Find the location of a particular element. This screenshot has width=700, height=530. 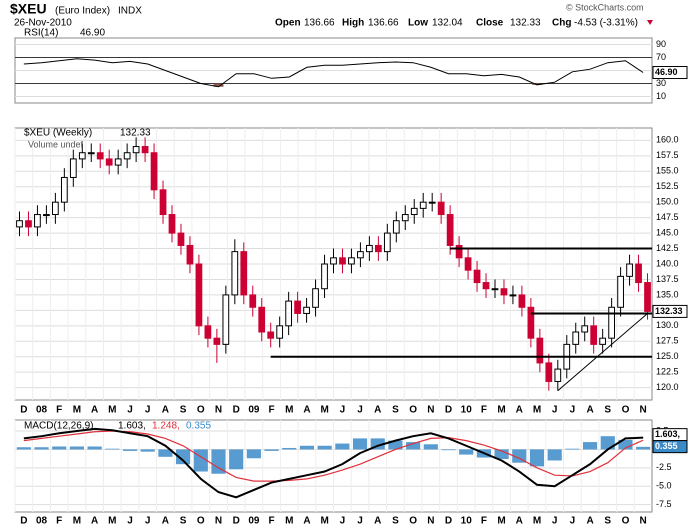

y-tick-label: -2.5 is located at coordinates (664, 467).